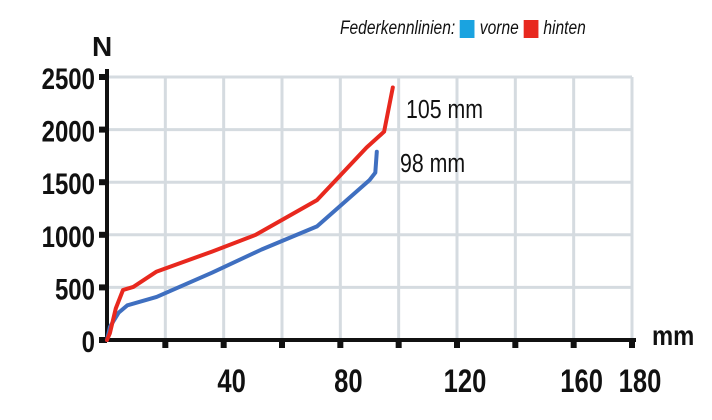 The height and width of the screenshot is (420, 712). What do you see at coordinates (231, 381) in the screenshot?
I see `x-tick-label: 40` at bounding box center [231, 381].